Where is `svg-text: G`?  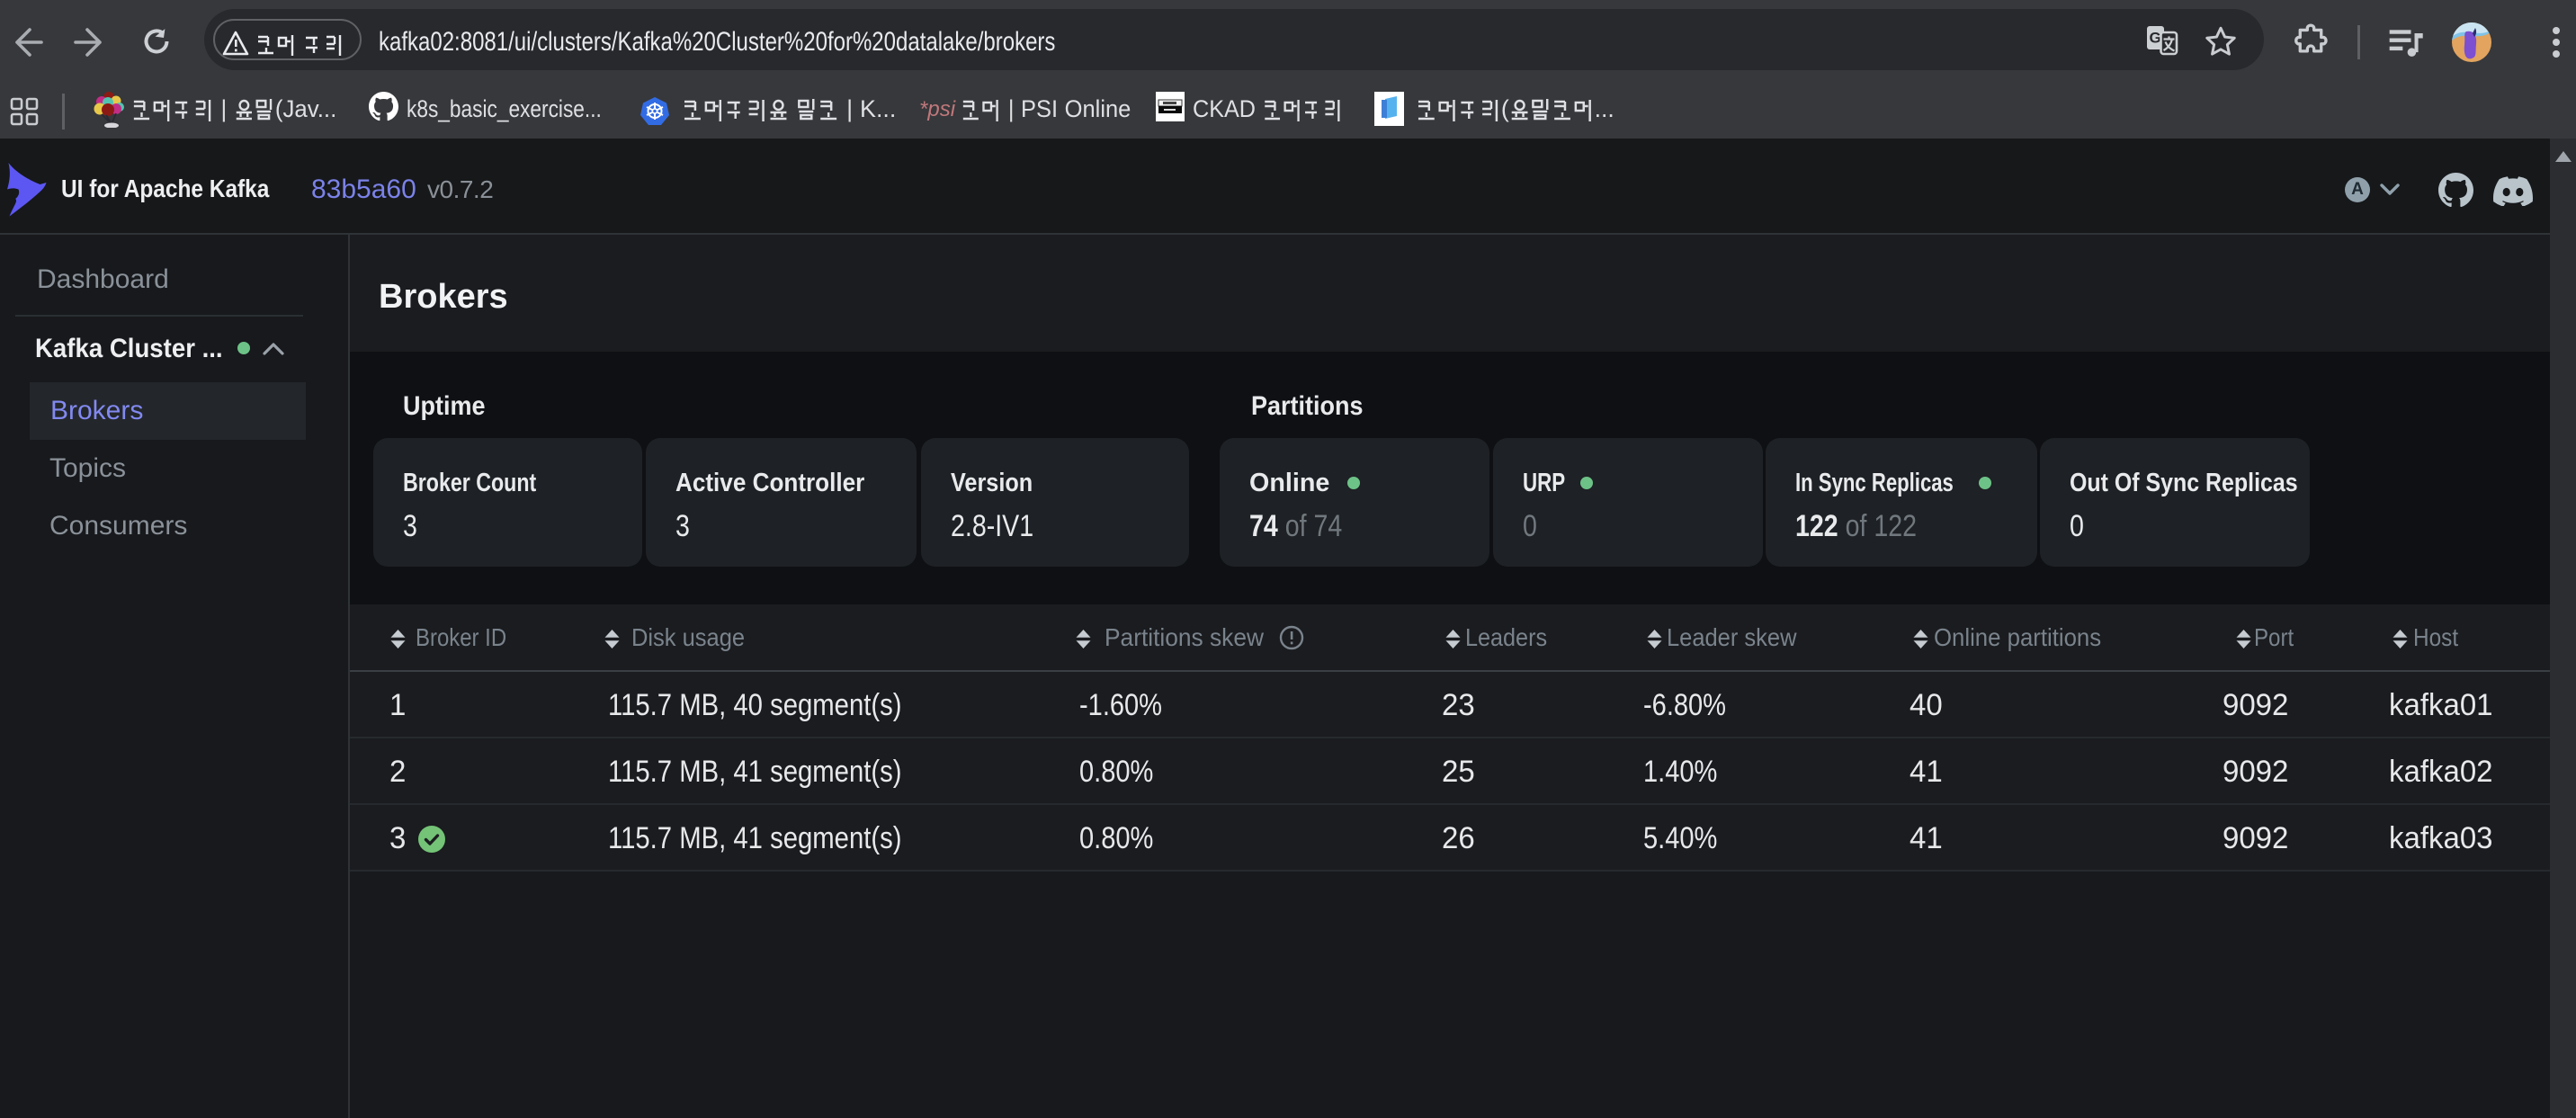
svg-text: G is located at coordinates (2155, 38).